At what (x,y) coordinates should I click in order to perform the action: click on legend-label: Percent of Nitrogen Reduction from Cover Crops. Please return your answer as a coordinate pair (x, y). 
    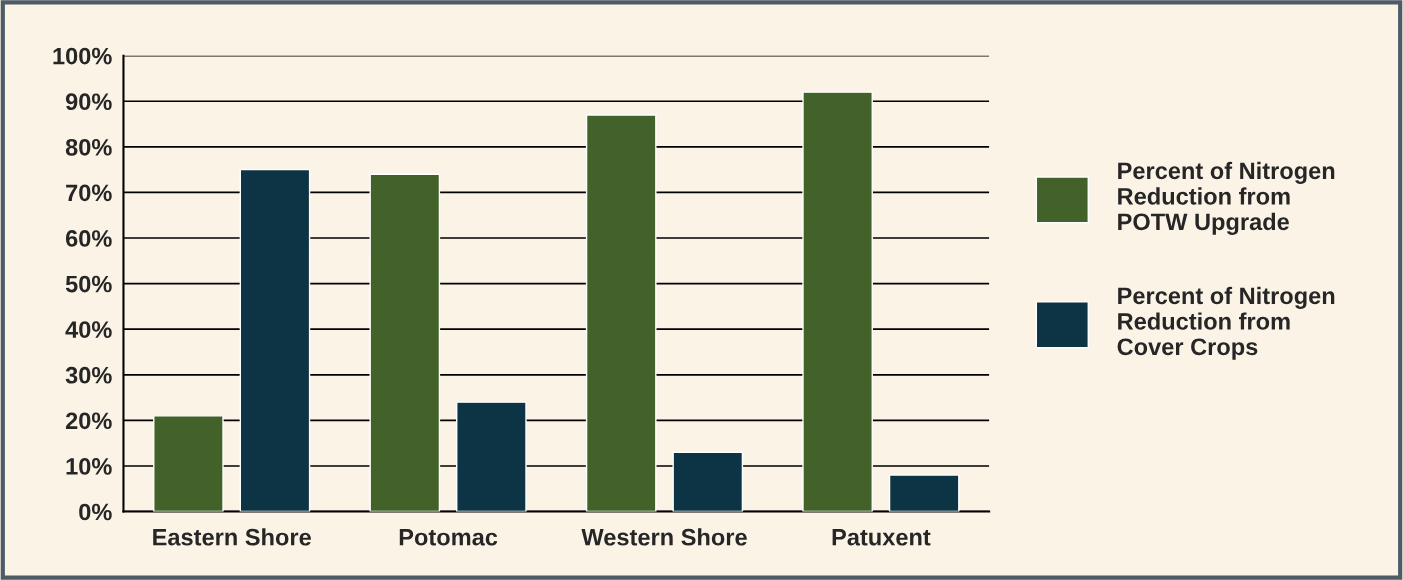
    Looking at the image, I should click on (1226, 323).